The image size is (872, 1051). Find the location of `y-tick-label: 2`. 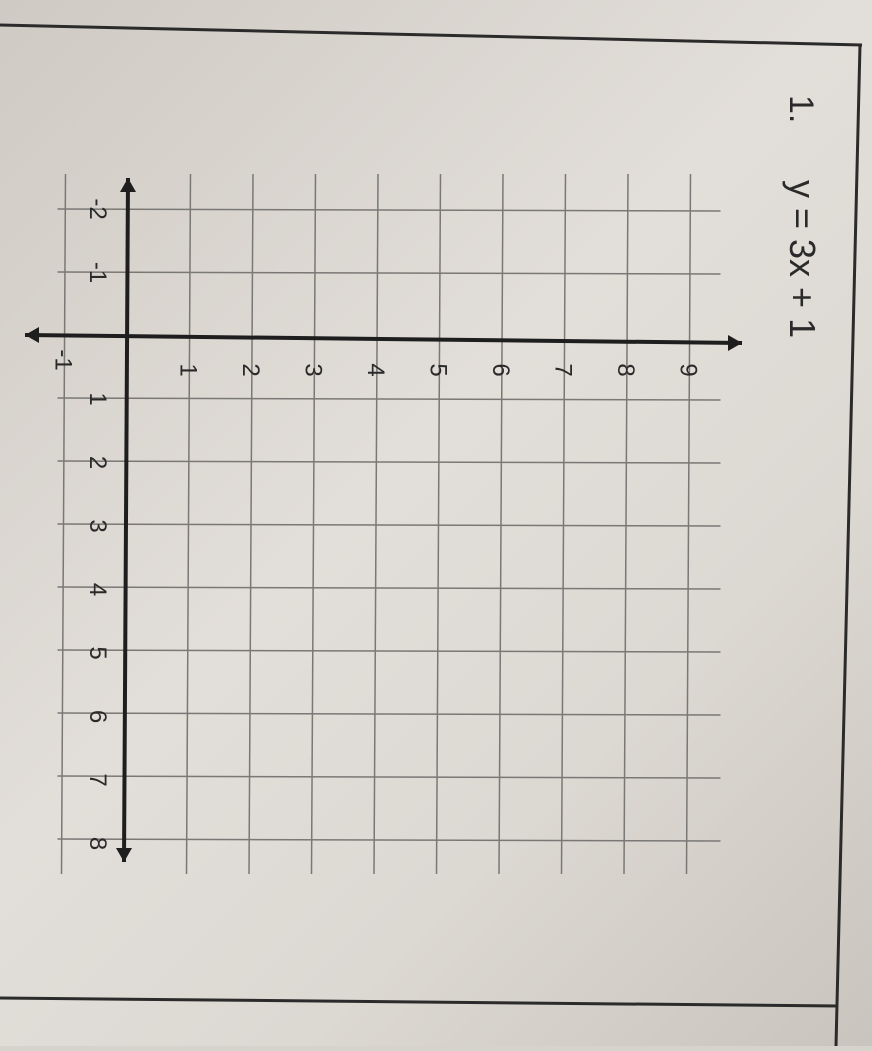

y-tick-label: 2 is located at coordinates (250, 369).